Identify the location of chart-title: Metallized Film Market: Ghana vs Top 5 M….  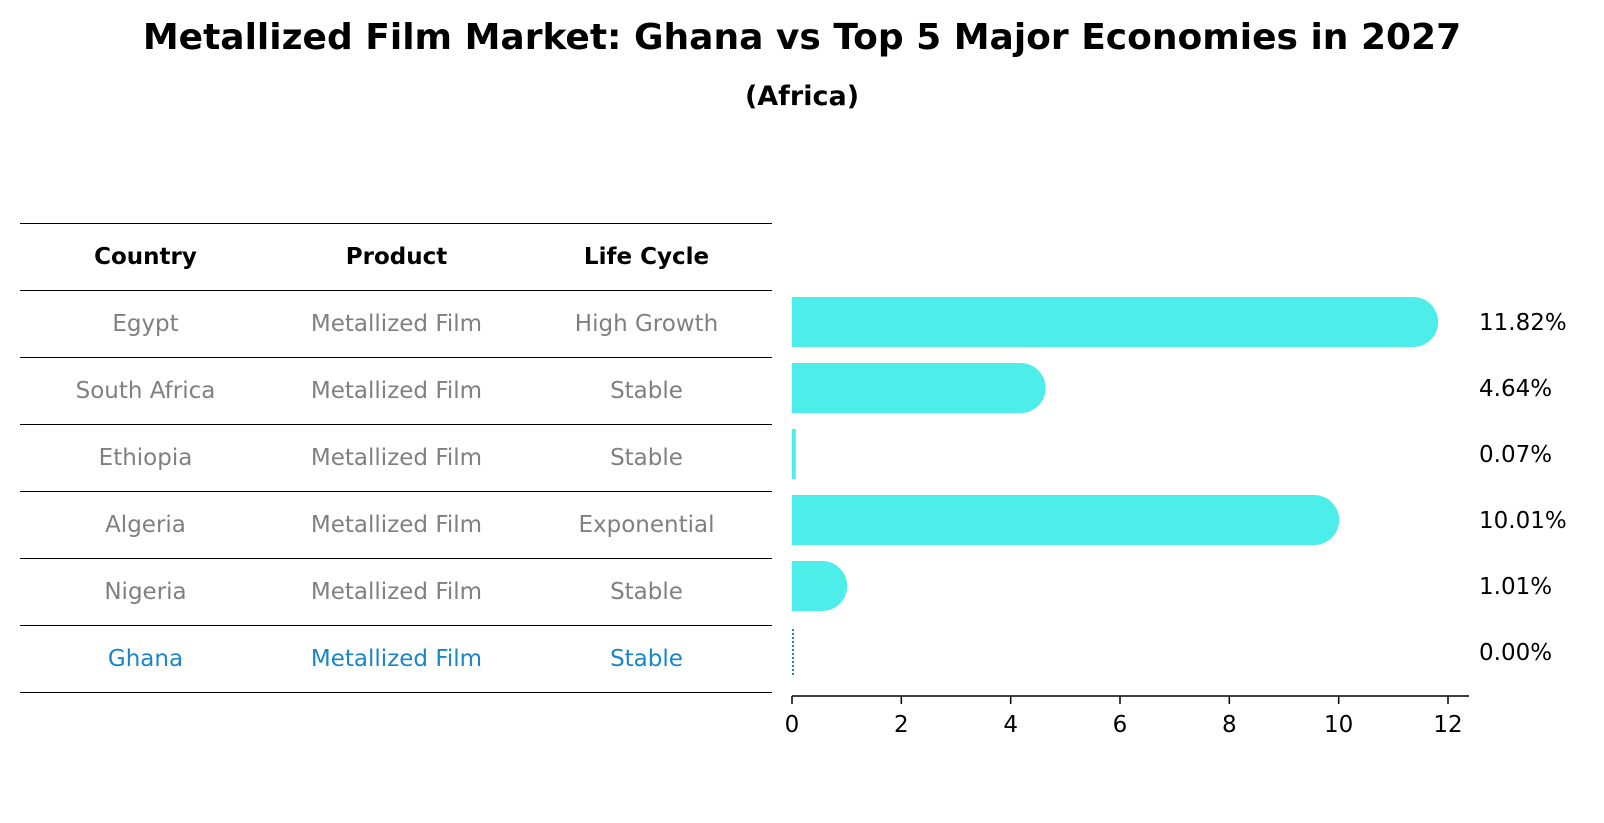
(802, 37).